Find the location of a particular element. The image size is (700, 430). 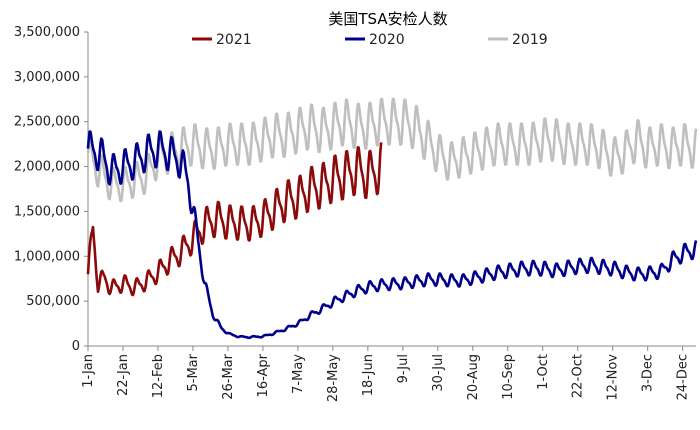

x-tick-label: 22-Jan is located at coordinates (123, 375).